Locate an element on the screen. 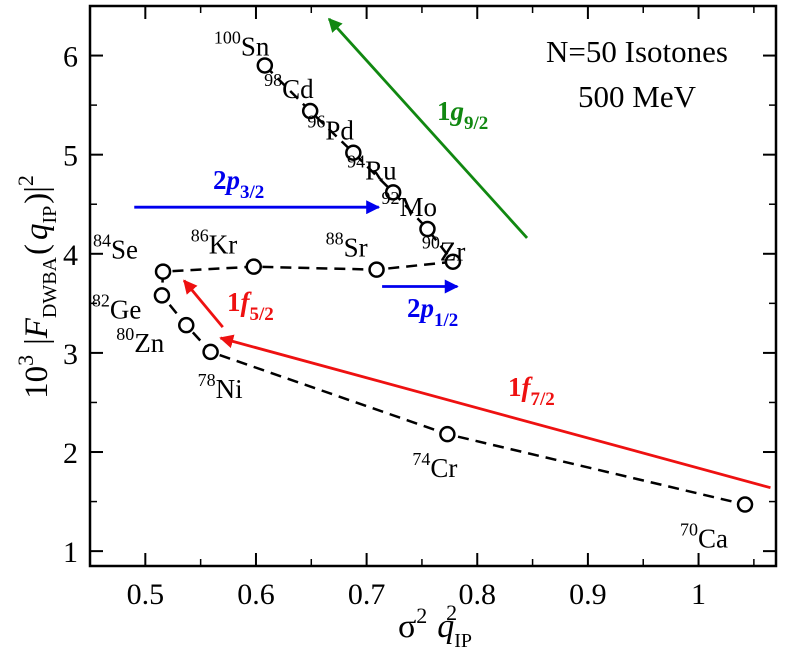  isotope-label-cd: 98Cd is located at coordinates (289, 87).